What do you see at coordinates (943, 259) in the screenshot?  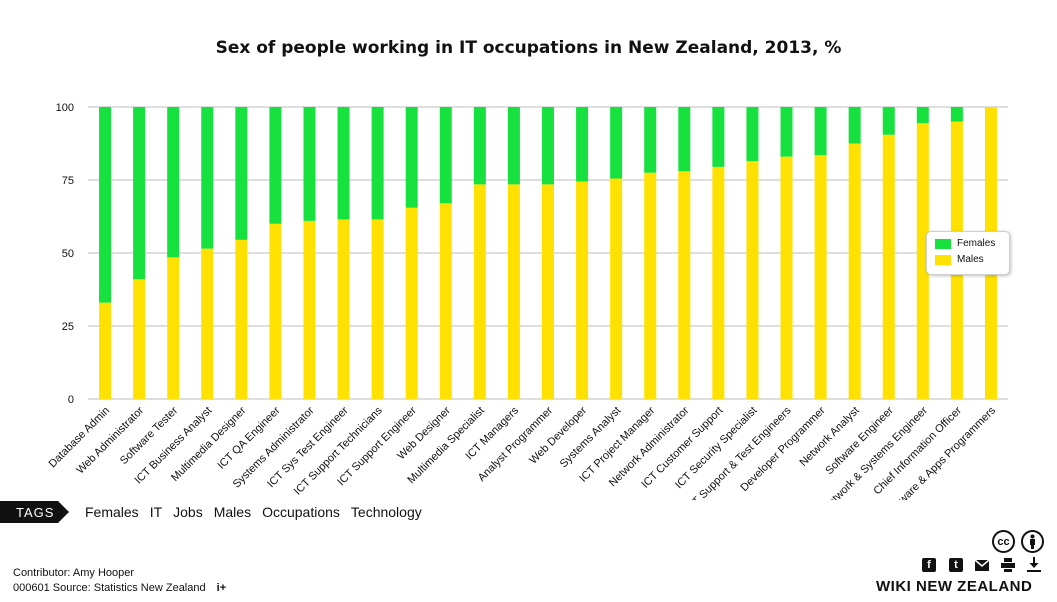 I see `legend-swatch-males` at bounding box center [943, 259].